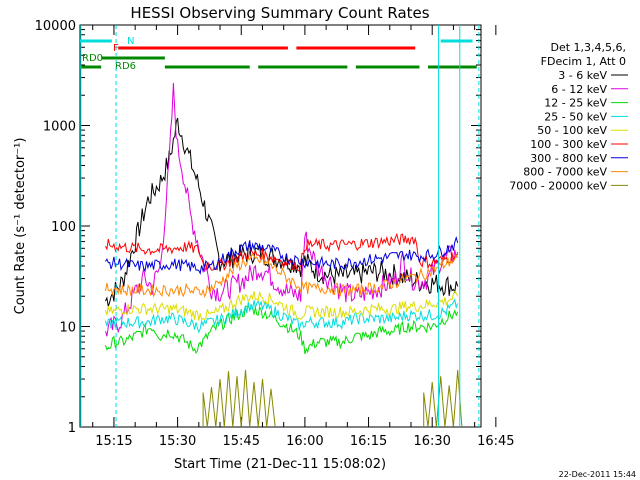  I want to click on y-tick-label: 1, so click(72, 428).